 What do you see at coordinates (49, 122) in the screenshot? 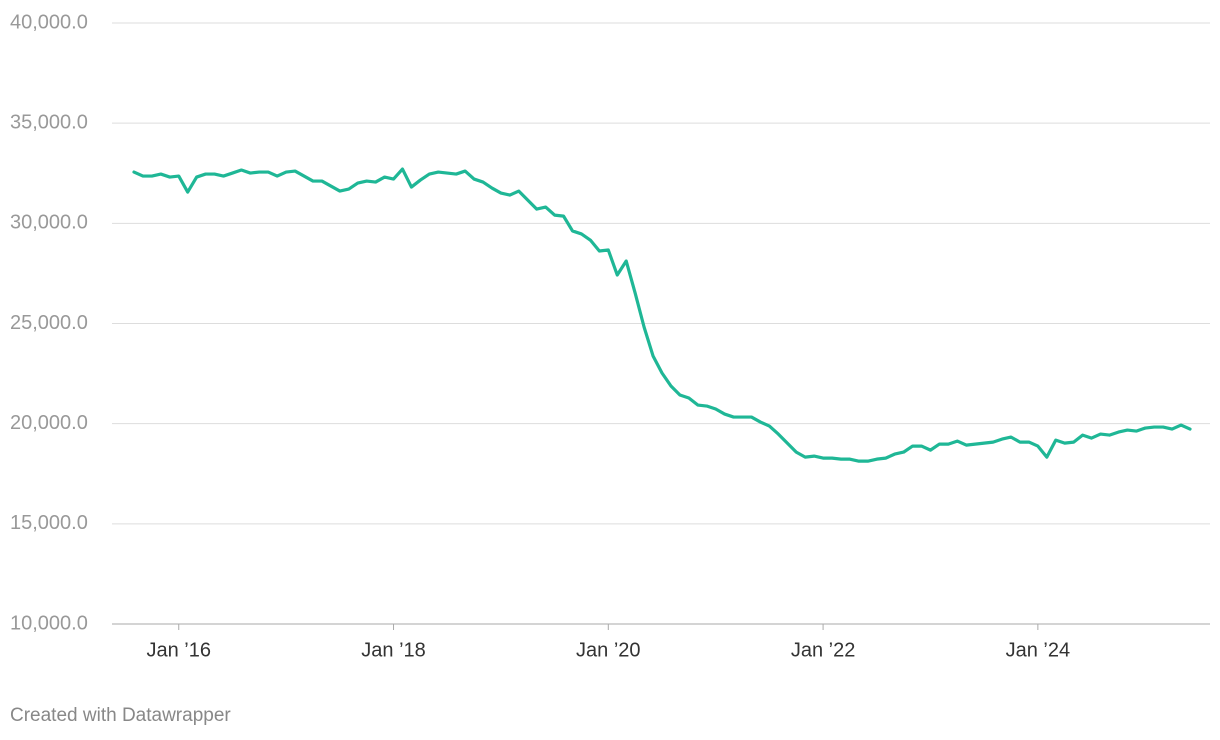
I see `y-tick-label: 35,000.0` at bounding box center [49, 122].